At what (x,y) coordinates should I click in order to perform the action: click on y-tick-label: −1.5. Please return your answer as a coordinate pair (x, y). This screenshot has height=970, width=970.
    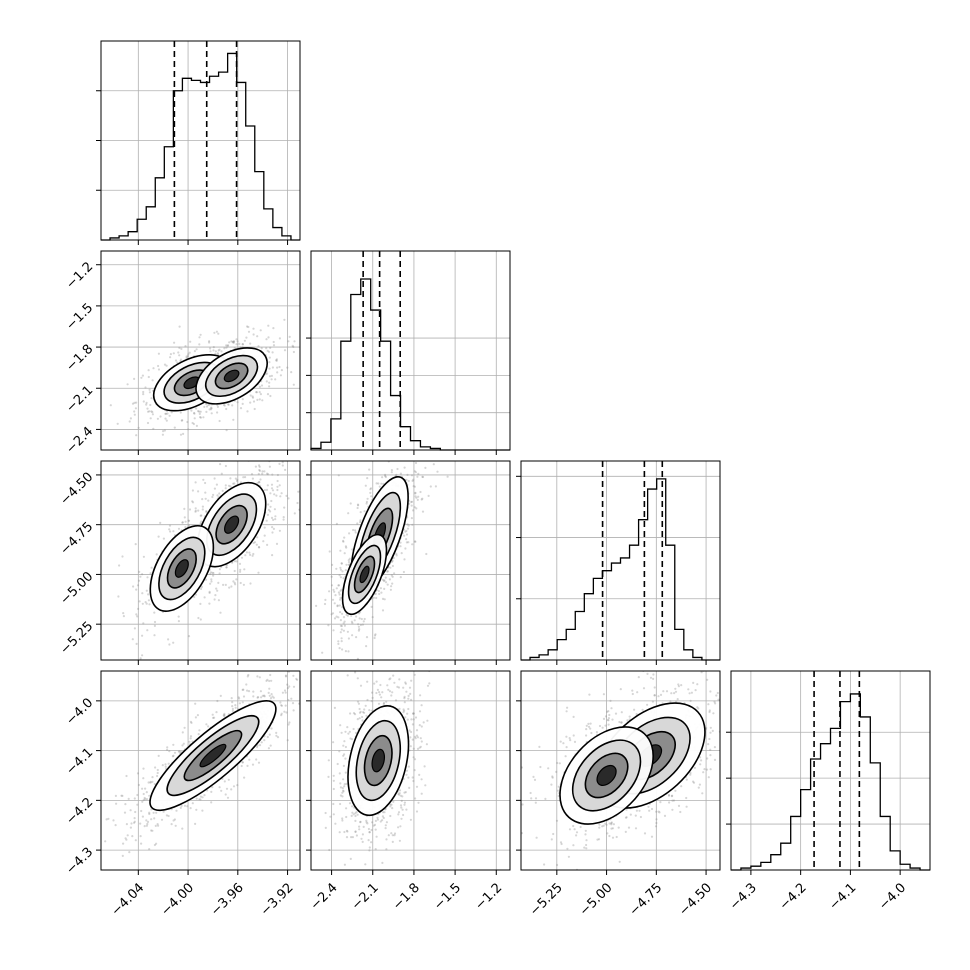
    Looking at the image, I should click on (79, 317).